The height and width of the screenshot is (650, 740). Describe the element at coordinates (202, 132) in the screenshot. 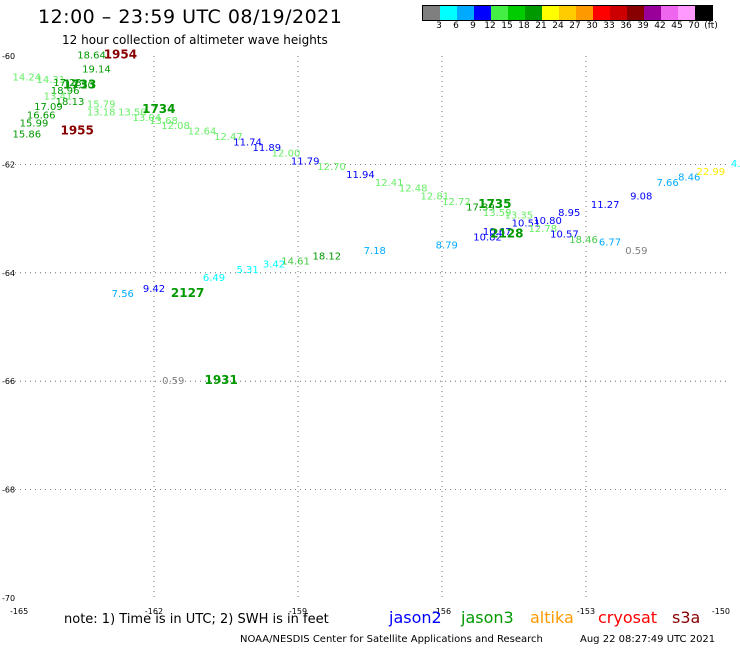

I see `wave-height-value: 12.64` at that location.